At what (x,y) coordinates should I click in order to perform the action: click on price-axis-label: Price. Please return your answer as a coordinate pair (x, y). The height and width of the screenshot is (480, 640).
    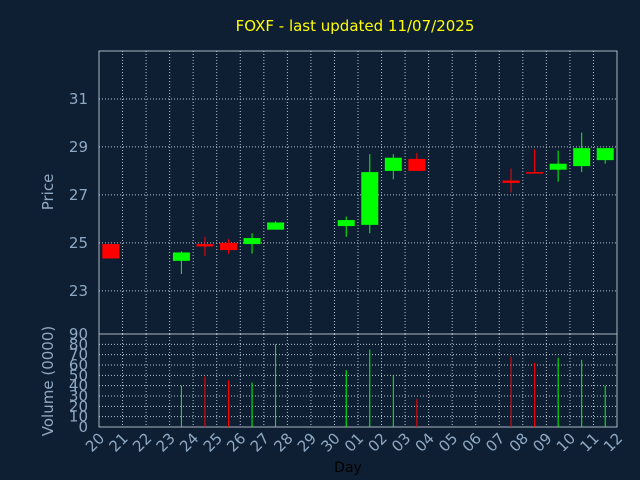
    Looking at the image, I should click on (48, 192).